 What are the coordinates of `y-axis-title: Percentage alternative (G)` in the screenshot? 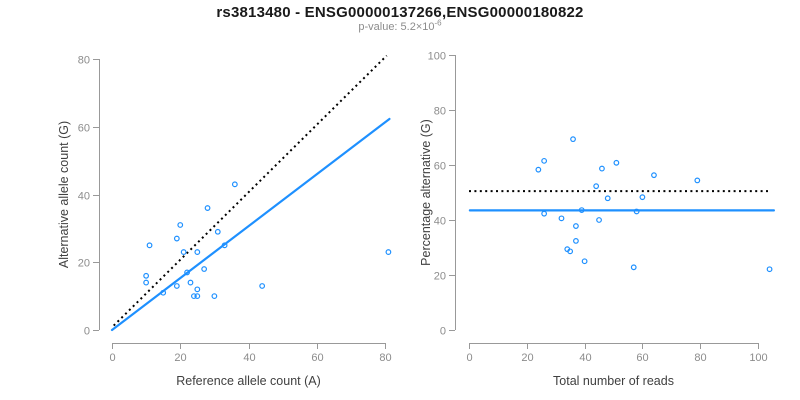 It's located at (426, 192).